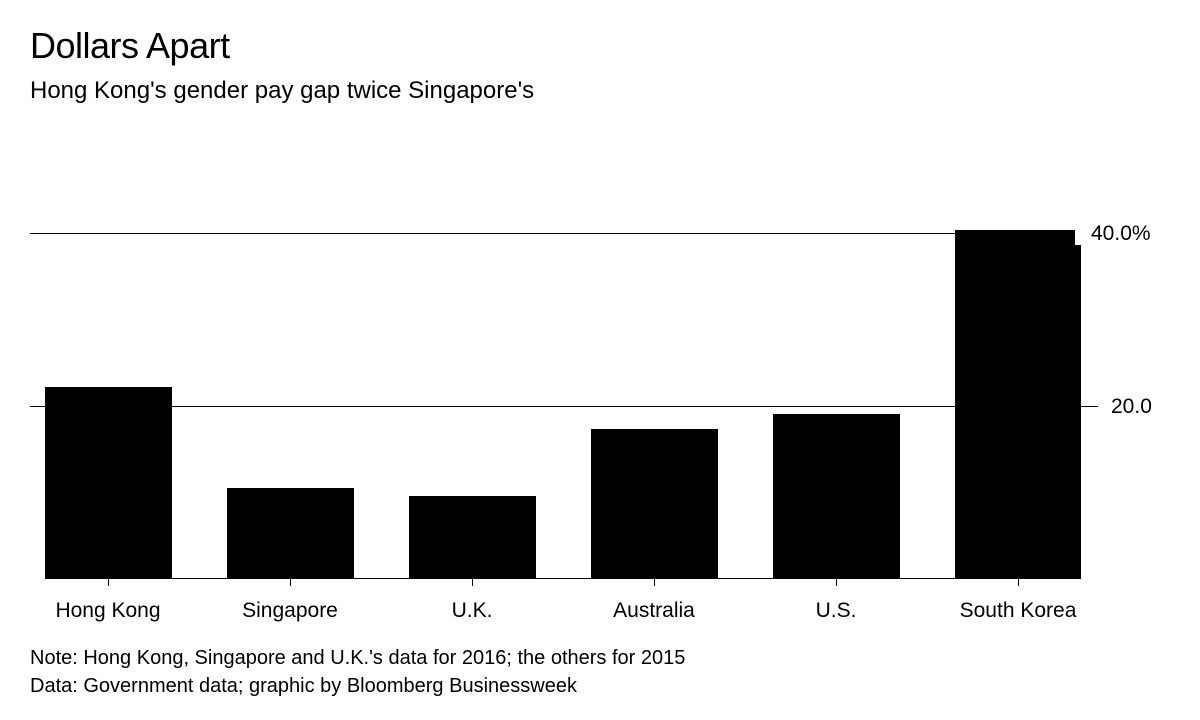  I want to click on x-tick-australia, so click(654, 582).